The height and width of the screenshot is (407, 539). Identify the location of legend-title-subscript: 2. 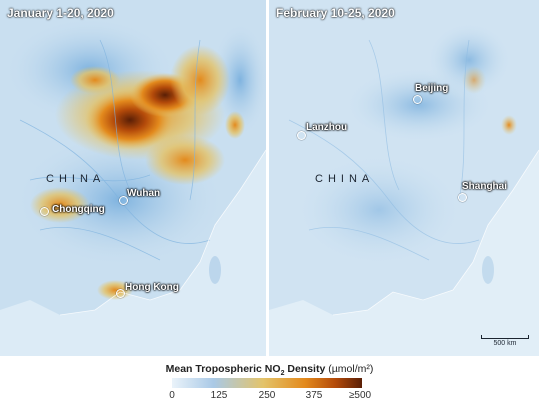
(282, 374).